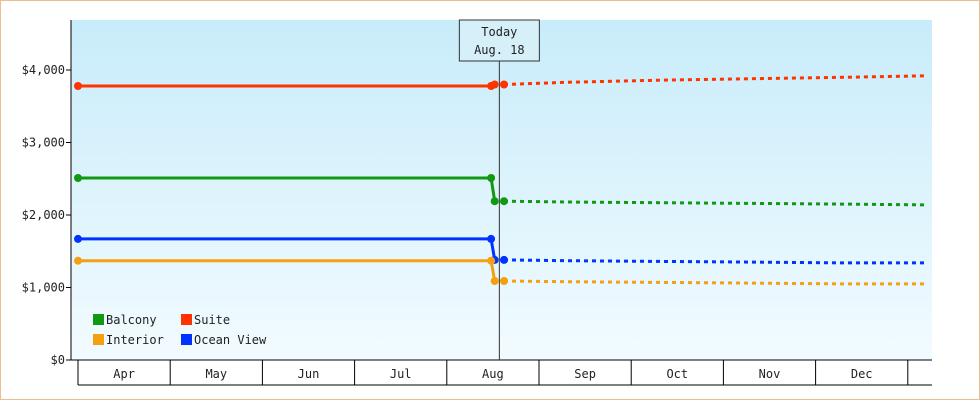 This screenshot has height=400, width=980. I want to click on x-tick-label: Dec, so click(862, 374).